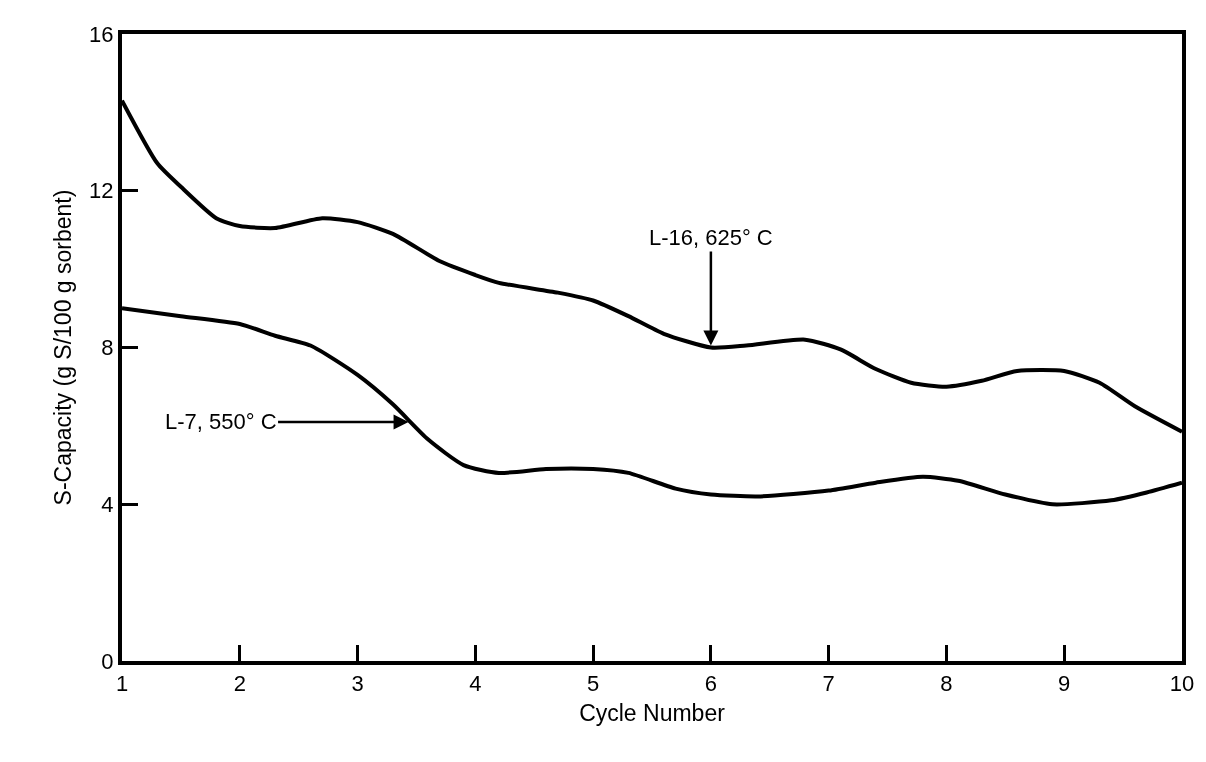 Image resolution: width=1206 pixels, height=762 pixels. What do you see at coordinates (107, 348) in the screenshot?
I see `y-tick-label: 8` at bounding box center [107, 348].